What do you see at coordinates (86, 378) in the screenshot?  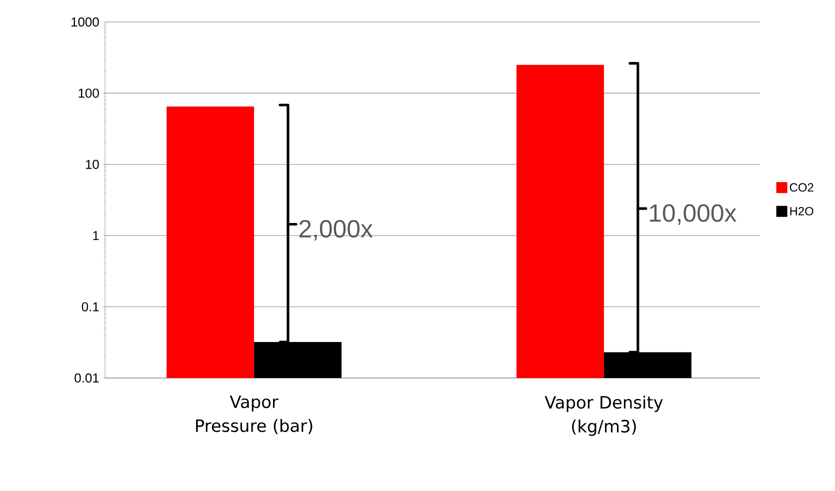 I see `y-tick-label: 0.01` at bounding box center [86, 378].